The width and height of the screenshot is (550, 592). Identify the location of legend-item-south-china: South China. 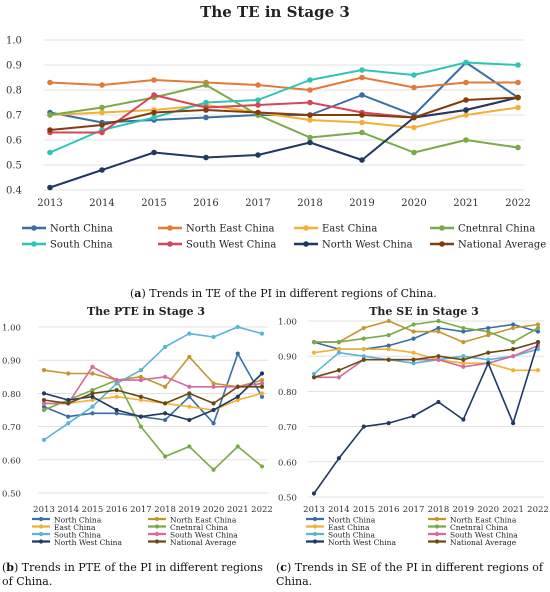
(341, 535).